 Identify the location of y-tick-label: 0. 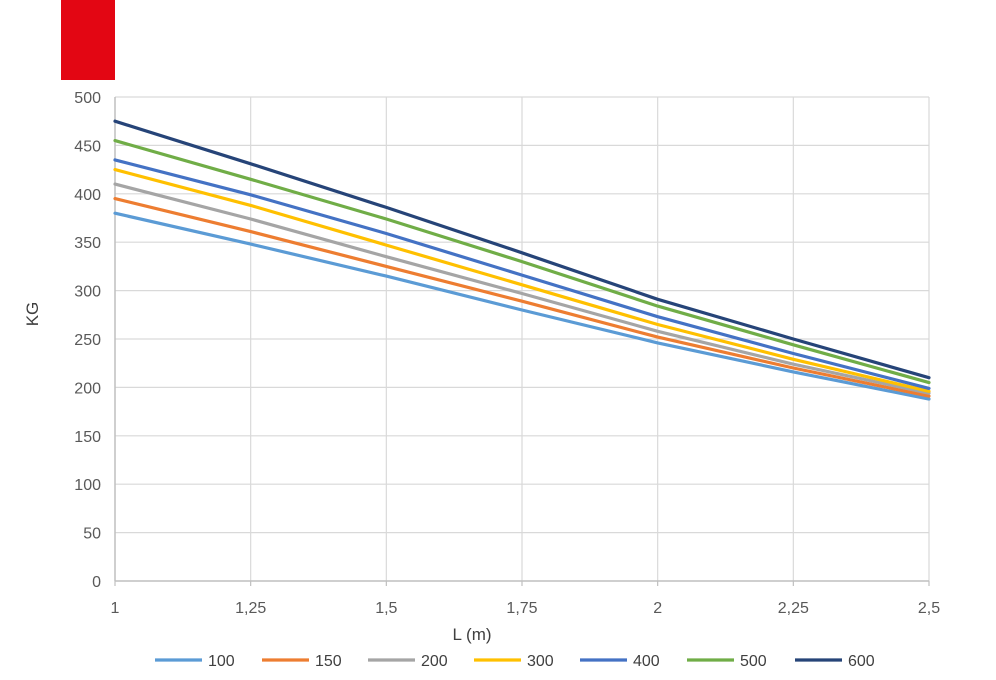
(96, 582).